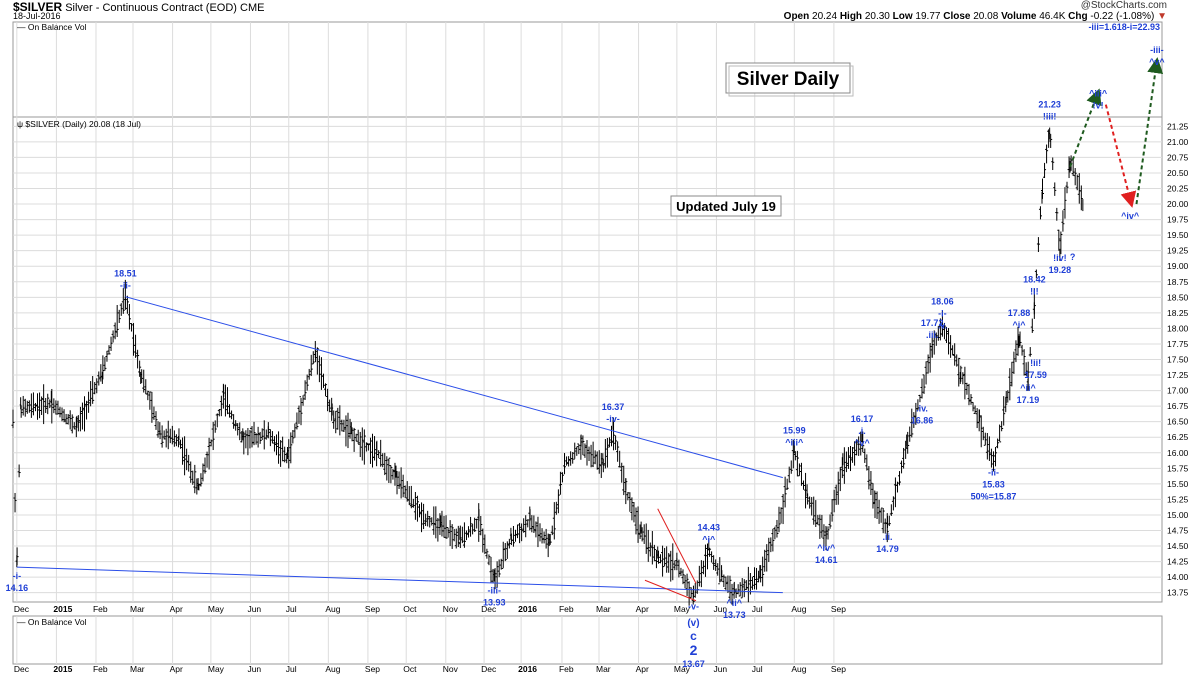 The image size is (1200, 678). I want to click on x-tick-label: 2016, so click(527, 609).